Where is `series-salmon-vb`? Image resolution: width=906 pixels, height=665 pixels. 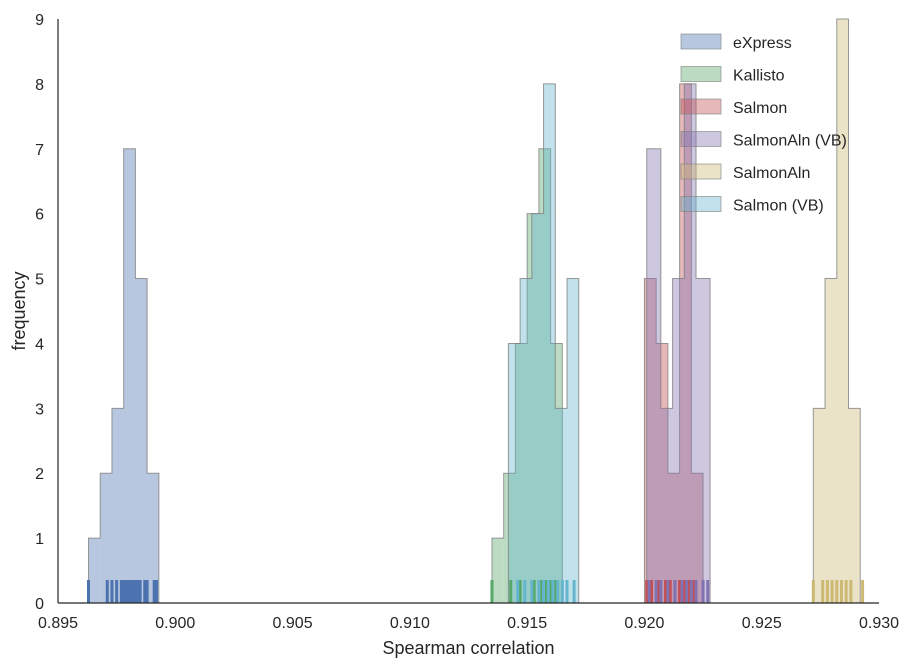
series-salmon-vb is located at coordinates (543, 343).